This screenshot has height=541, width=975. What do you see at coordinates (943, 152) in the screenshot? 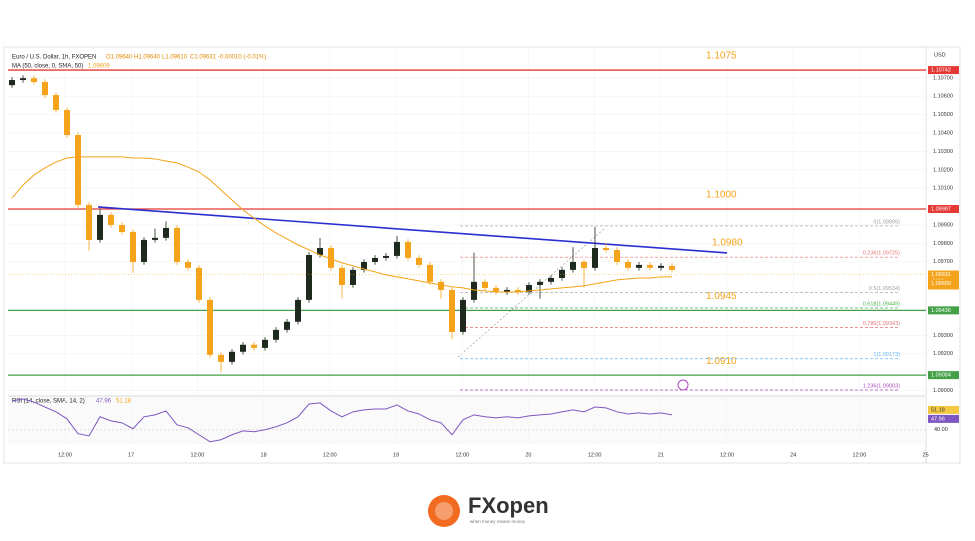
I see `y-tick-label: 1.10300` at bounding box center [943, 152].